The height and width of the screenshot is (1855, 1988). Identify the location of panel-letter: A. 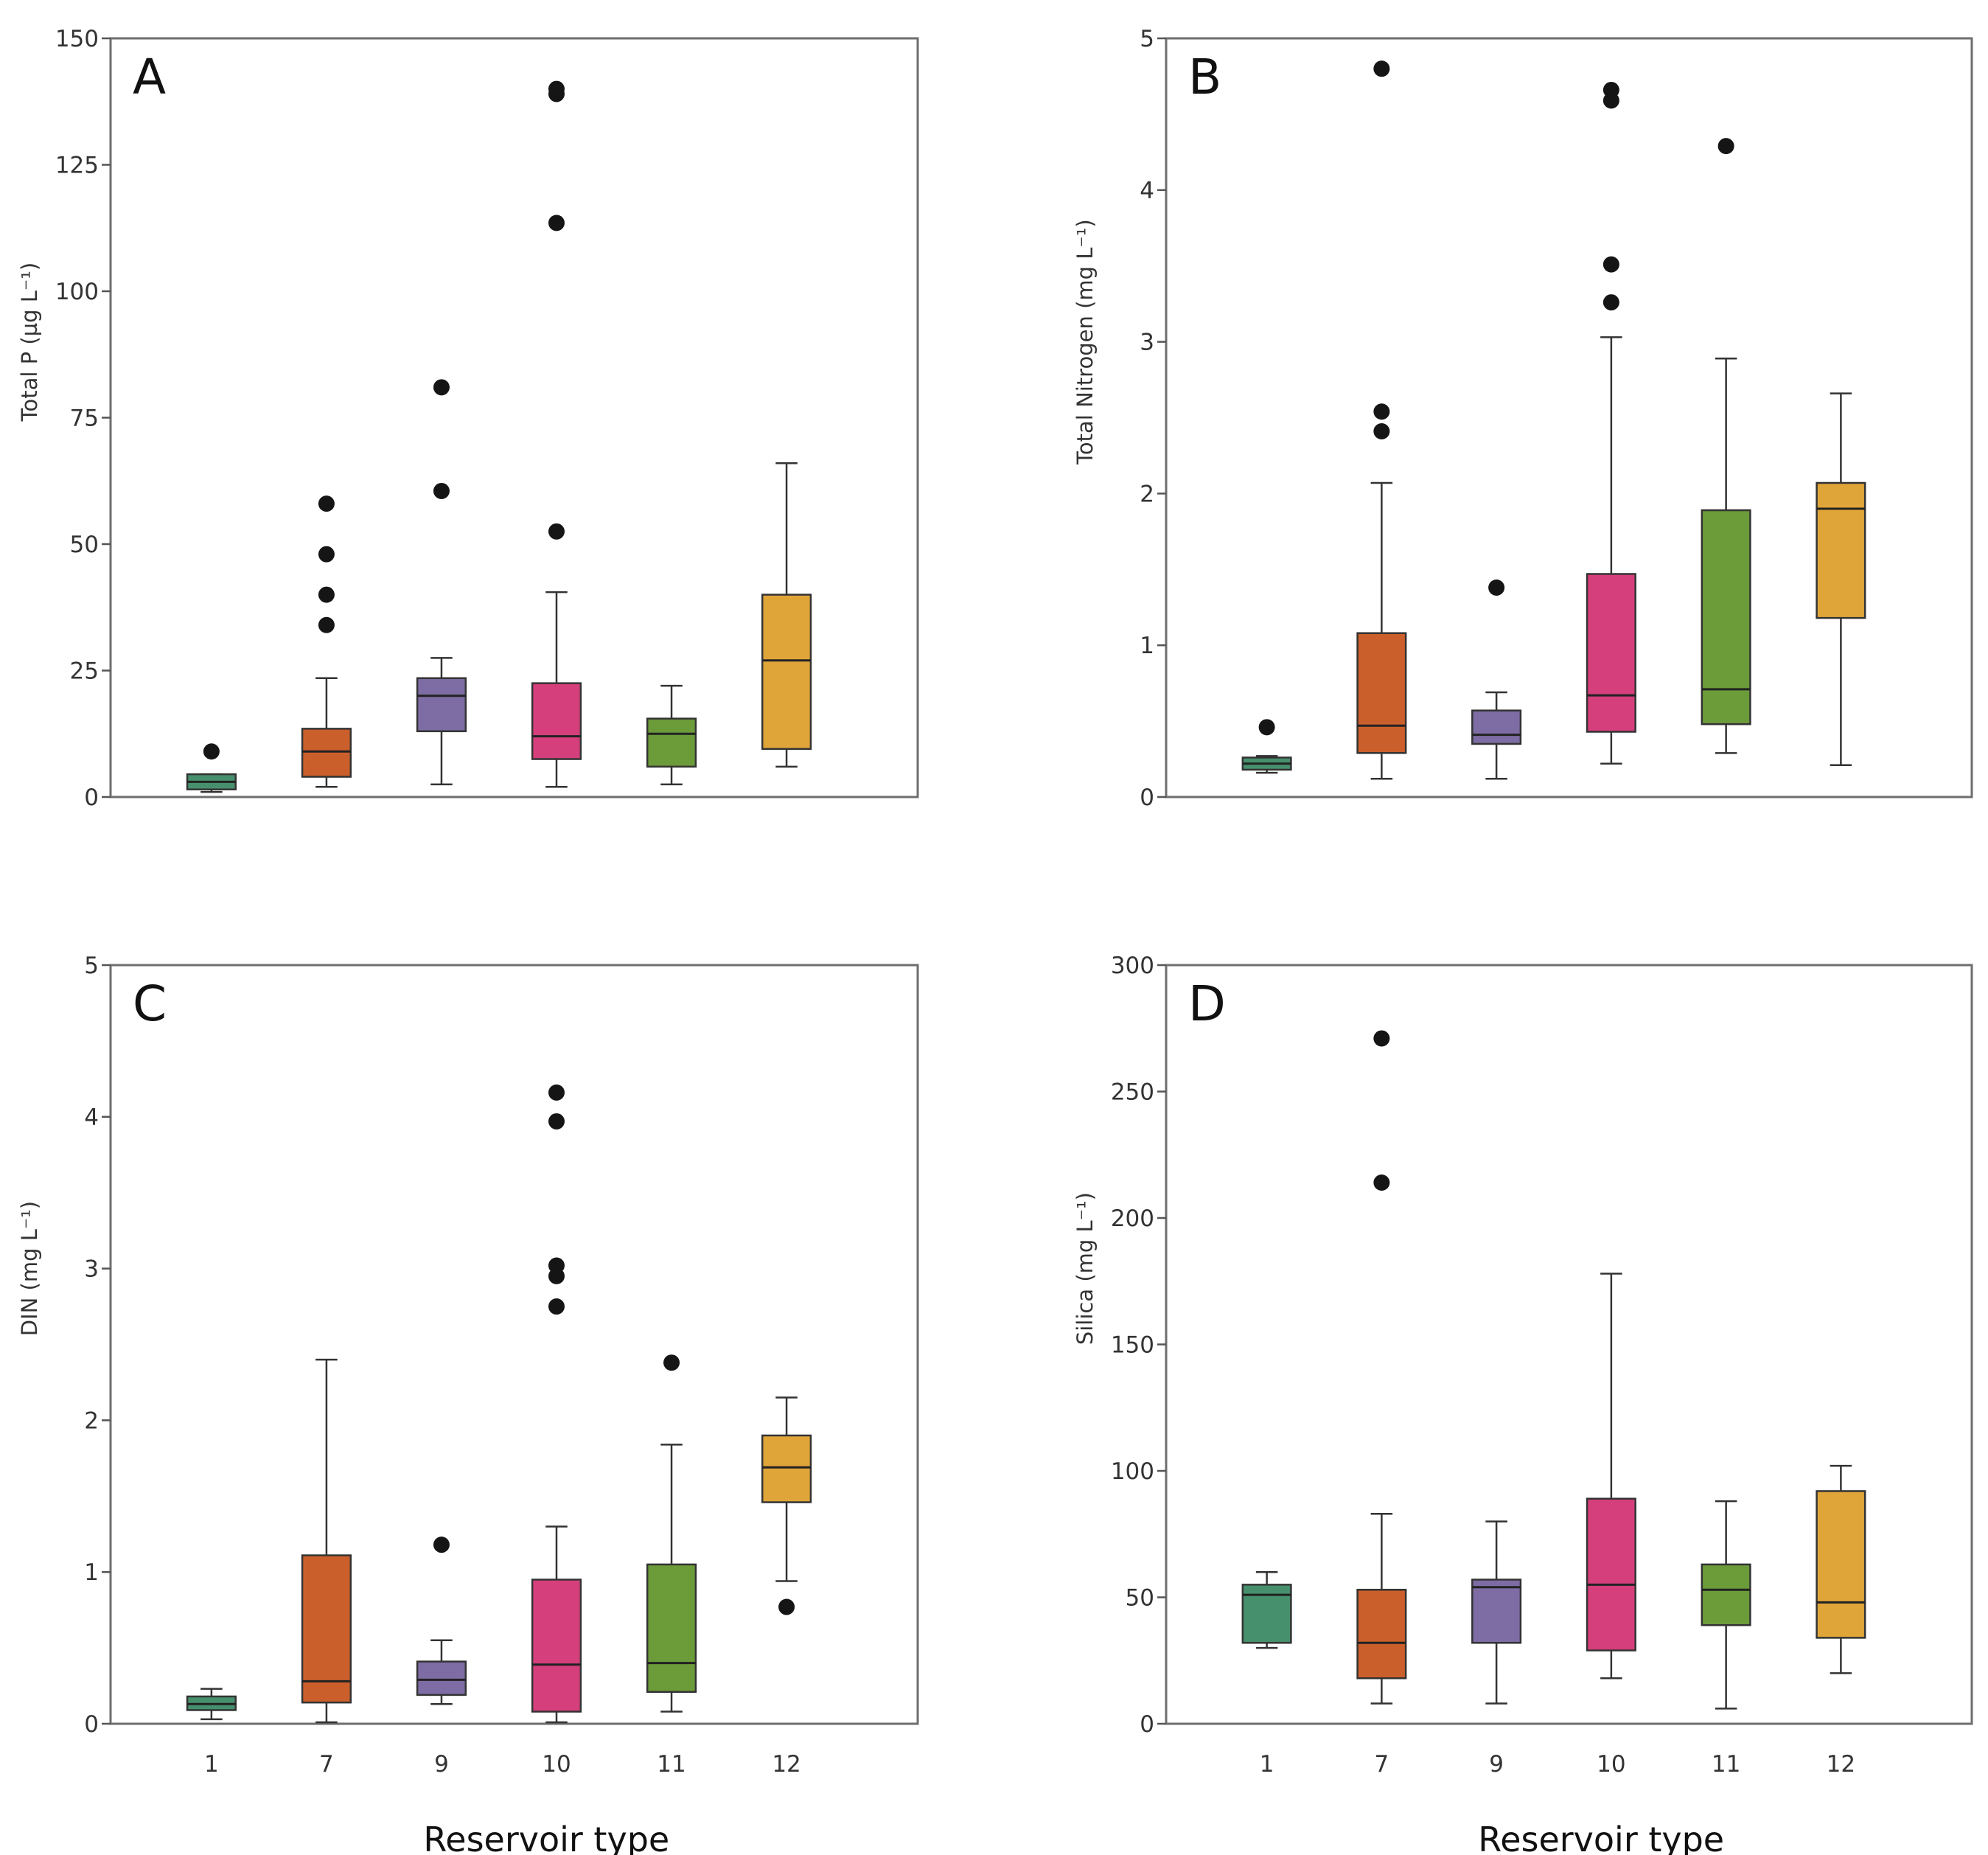
(149, 77).